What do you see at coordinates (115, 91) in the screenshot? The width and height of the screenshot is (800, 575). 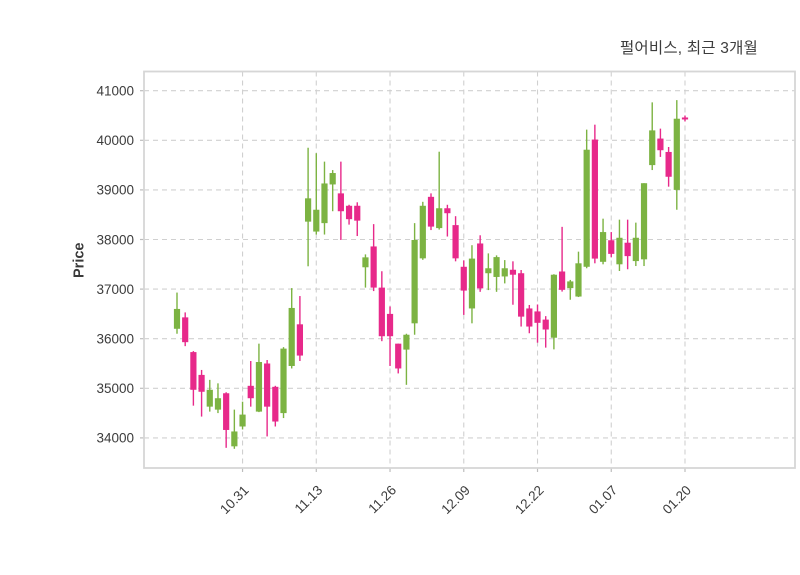 I see `y-tick-label: 41000` at bounding box center [115, 91].